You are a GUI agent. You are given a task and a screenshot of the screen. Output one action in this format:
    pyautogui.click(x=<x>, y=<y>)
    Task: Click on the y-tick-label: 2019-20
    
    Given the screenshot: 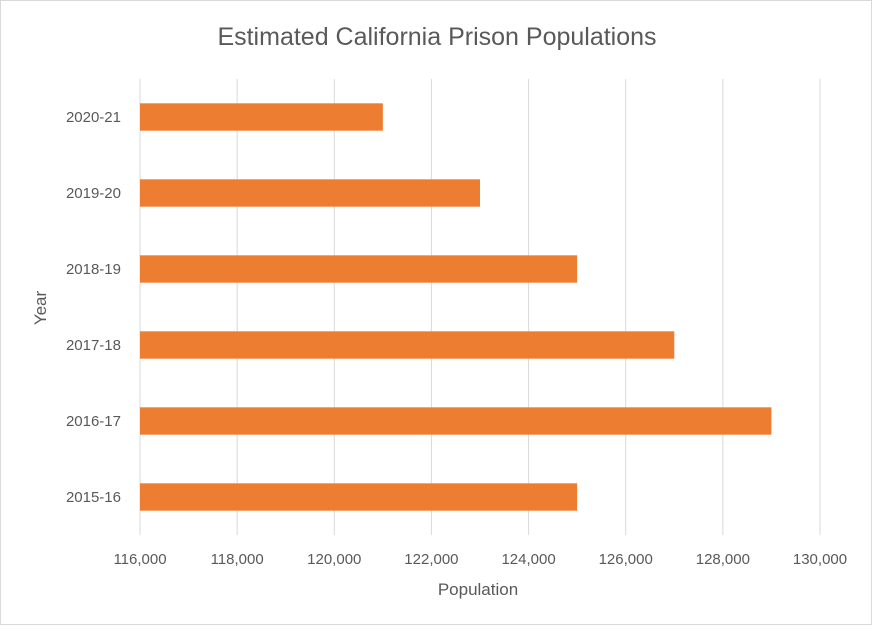 What is the action you would take?
    pyautogui.click(x=93, y=193)
    